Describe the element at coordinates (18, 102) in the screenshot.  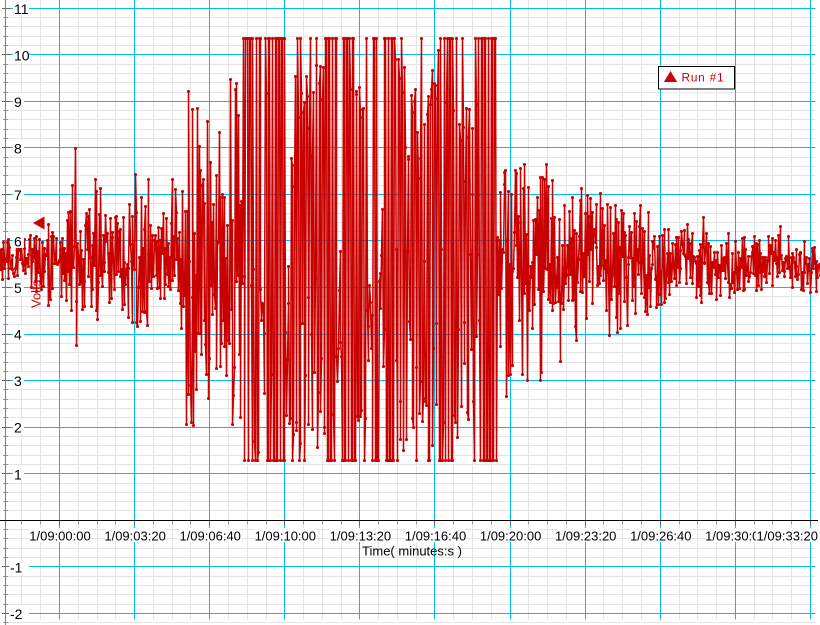
I see `svg-text: 9` at that location.